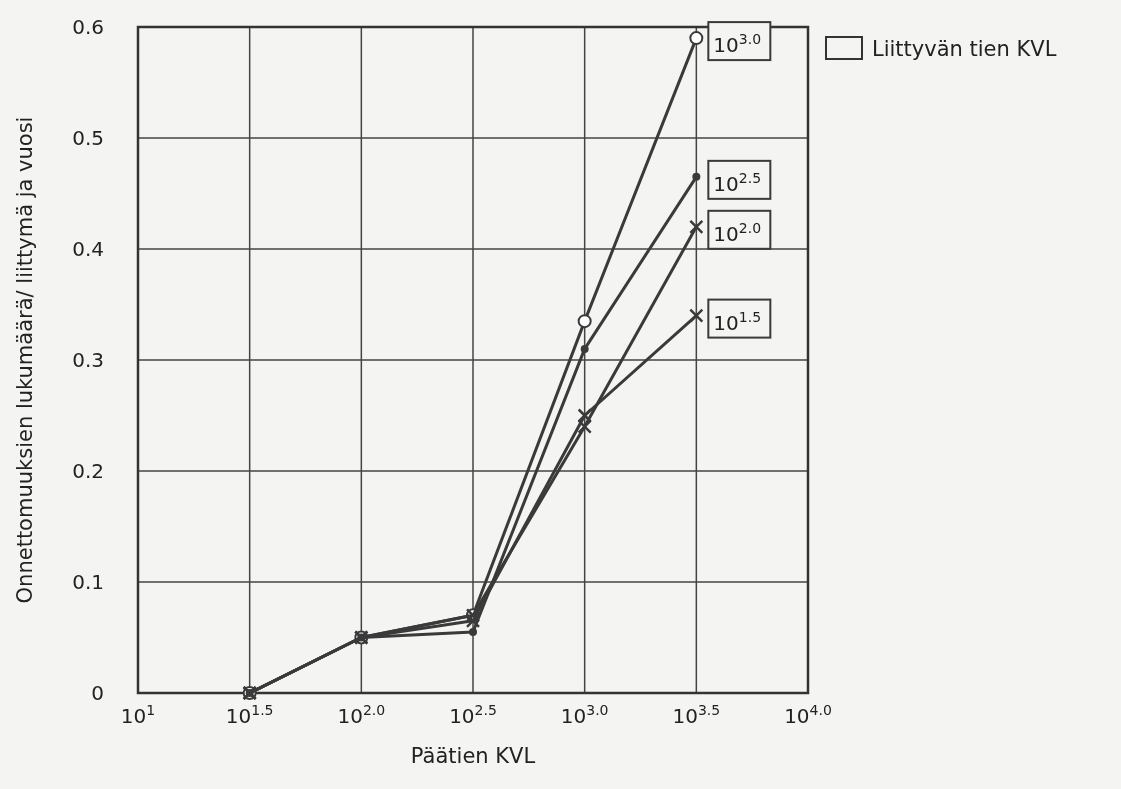  Describe the element at coordinates (88, 360) in the screenshot. I see `y-tick-label: 0.3` at that location.